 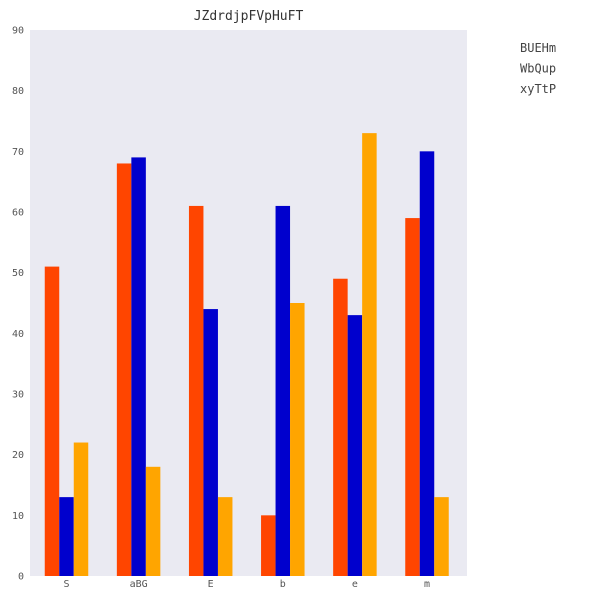 What do you see at coordinates (153, 521) in the screenshot?
I see `bar-xyTtP-aBG` at bounding box center [153, 521].